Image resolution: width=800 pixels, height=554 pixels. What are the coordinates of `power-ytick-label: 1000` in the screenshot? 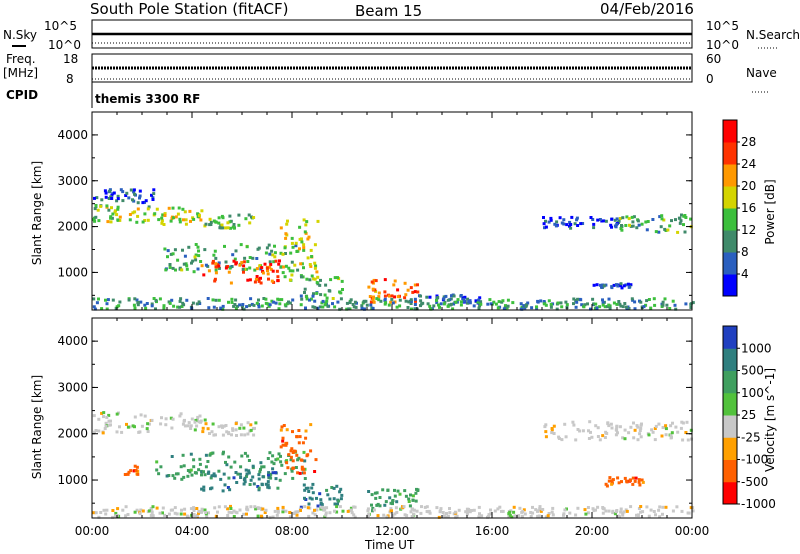 It's located at (72, 272).